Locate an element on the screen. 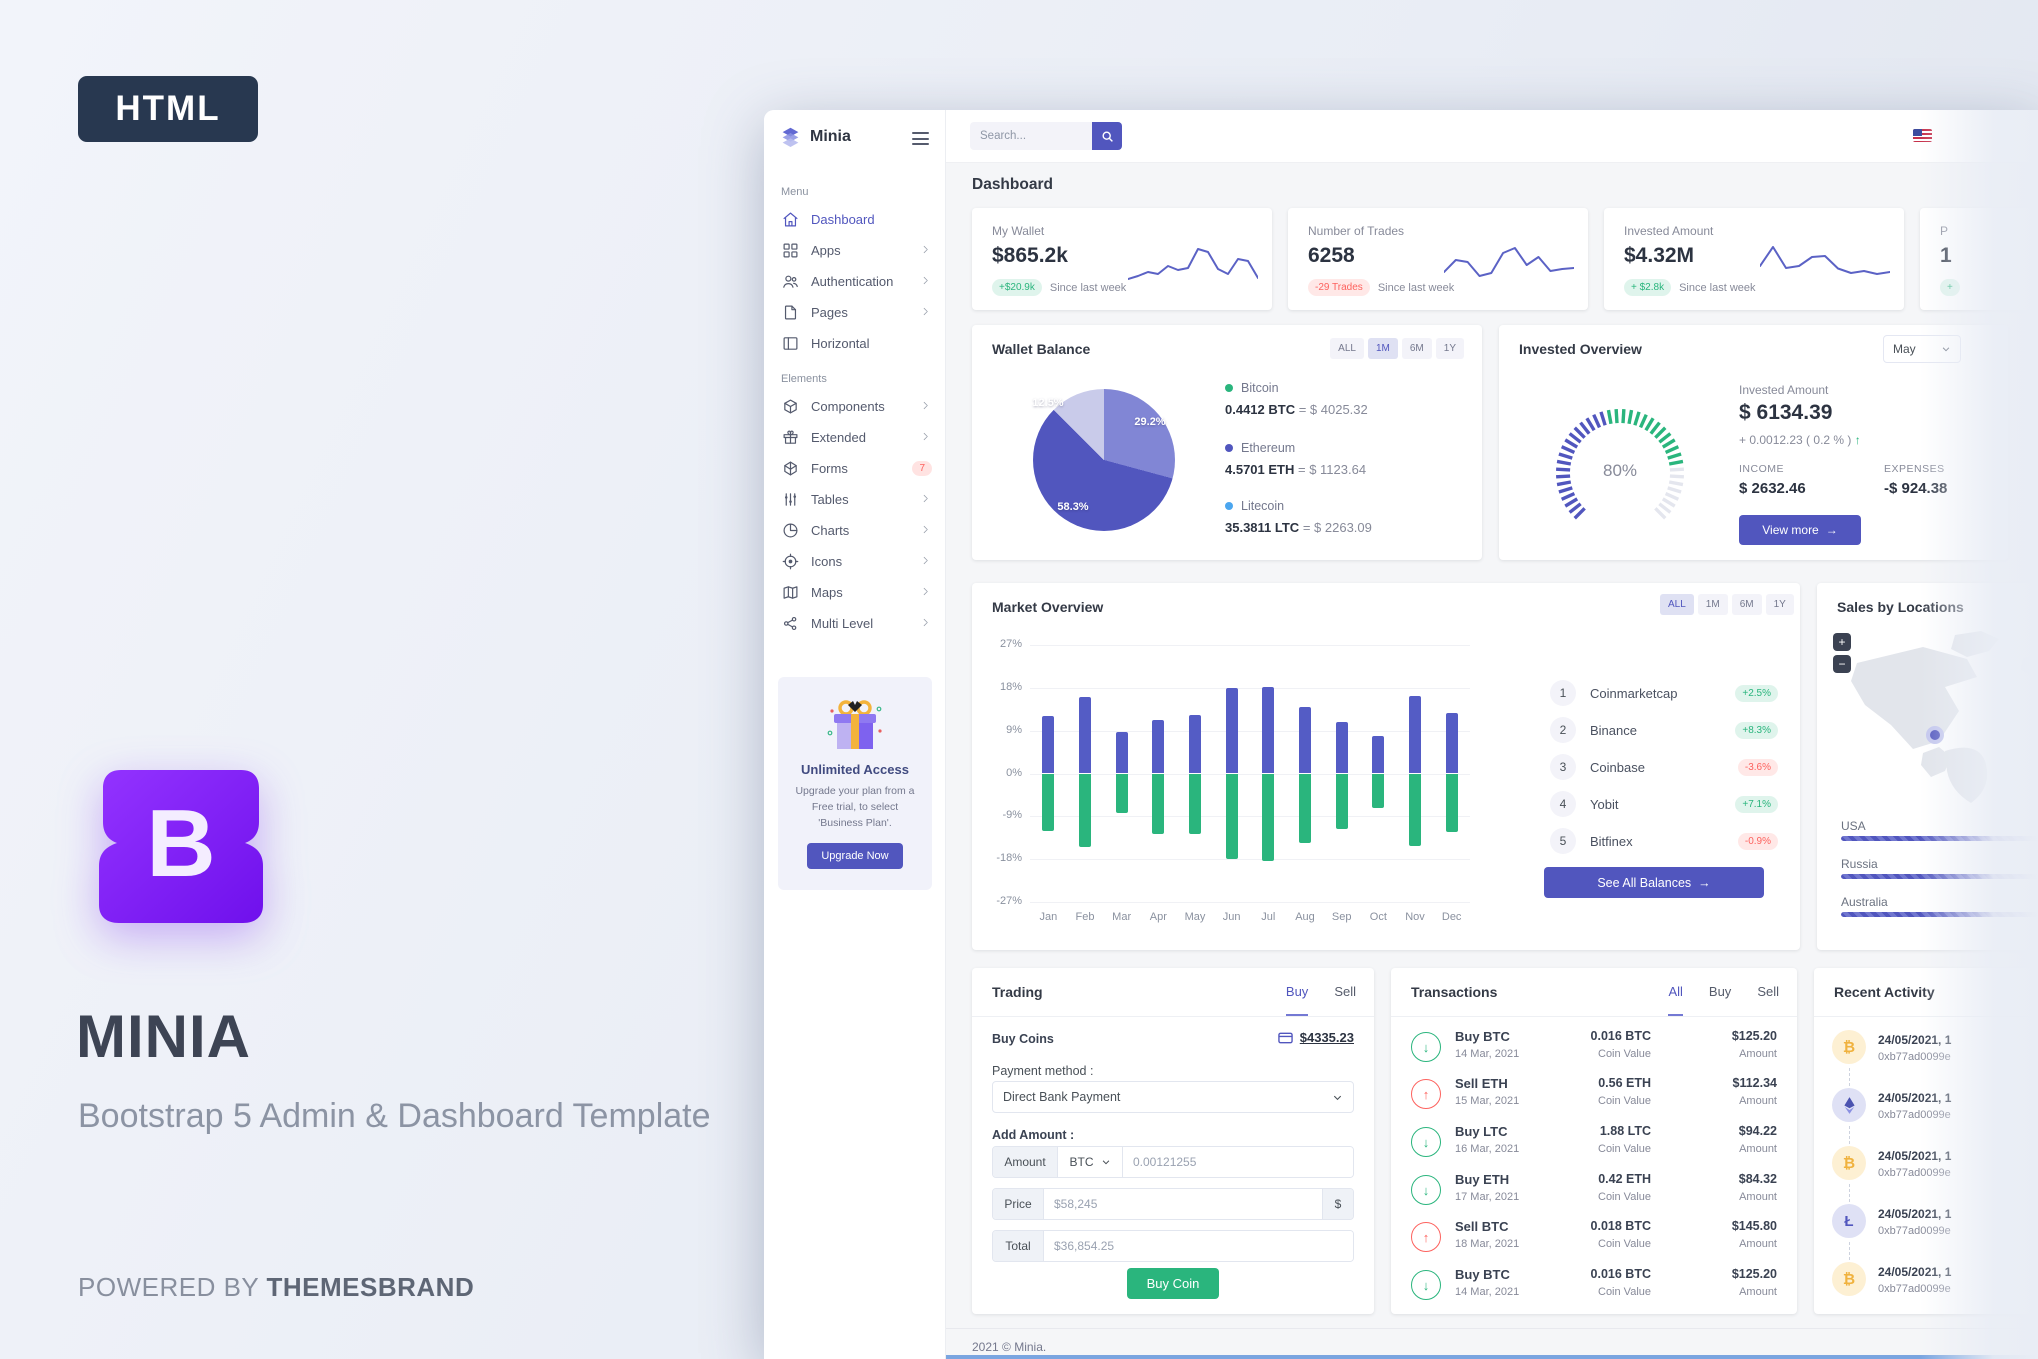 This screenshot has width=2038, height=1359. stat-note: Since last week is located at coordinates (1717, 287).